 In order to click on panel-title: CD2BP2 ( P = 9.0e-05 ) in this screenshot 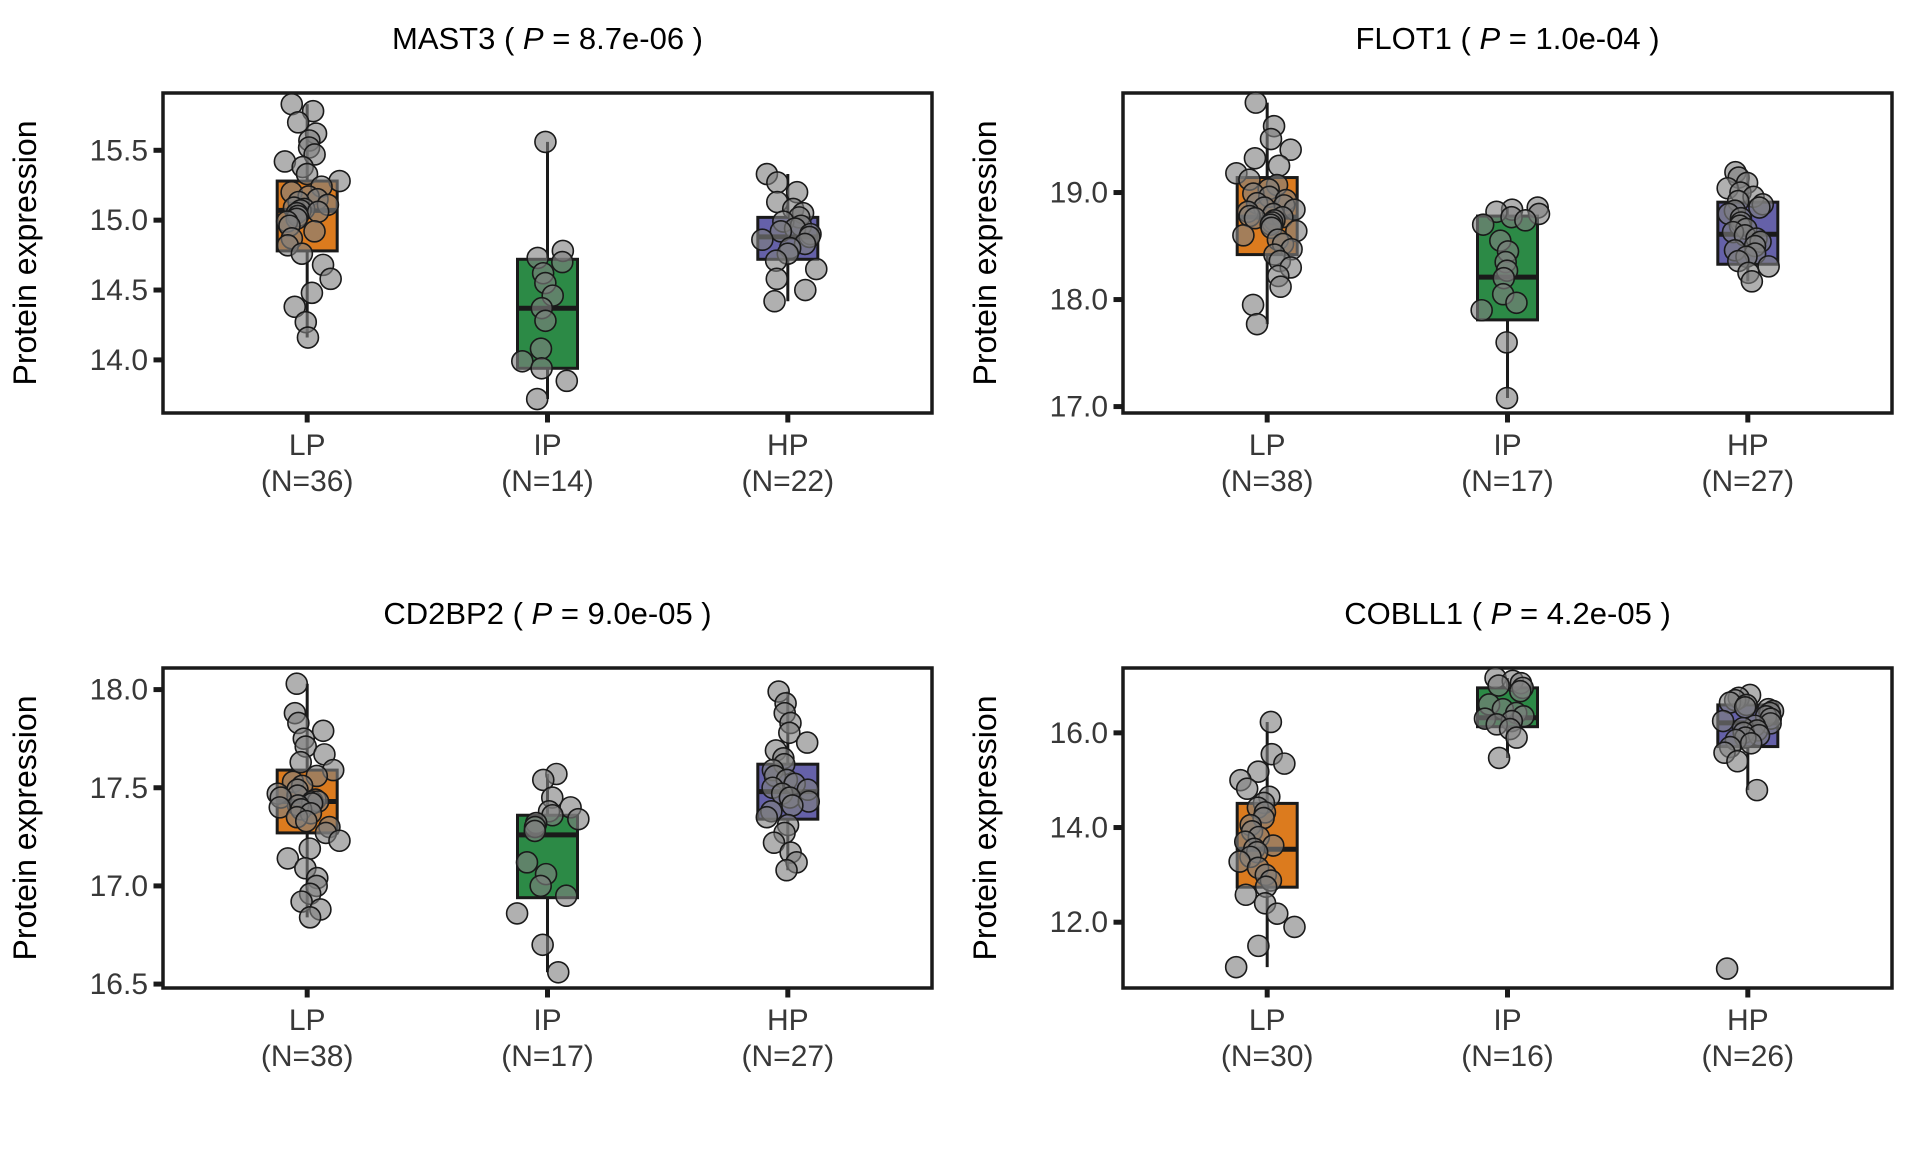, I will do `click(547, 613)`.